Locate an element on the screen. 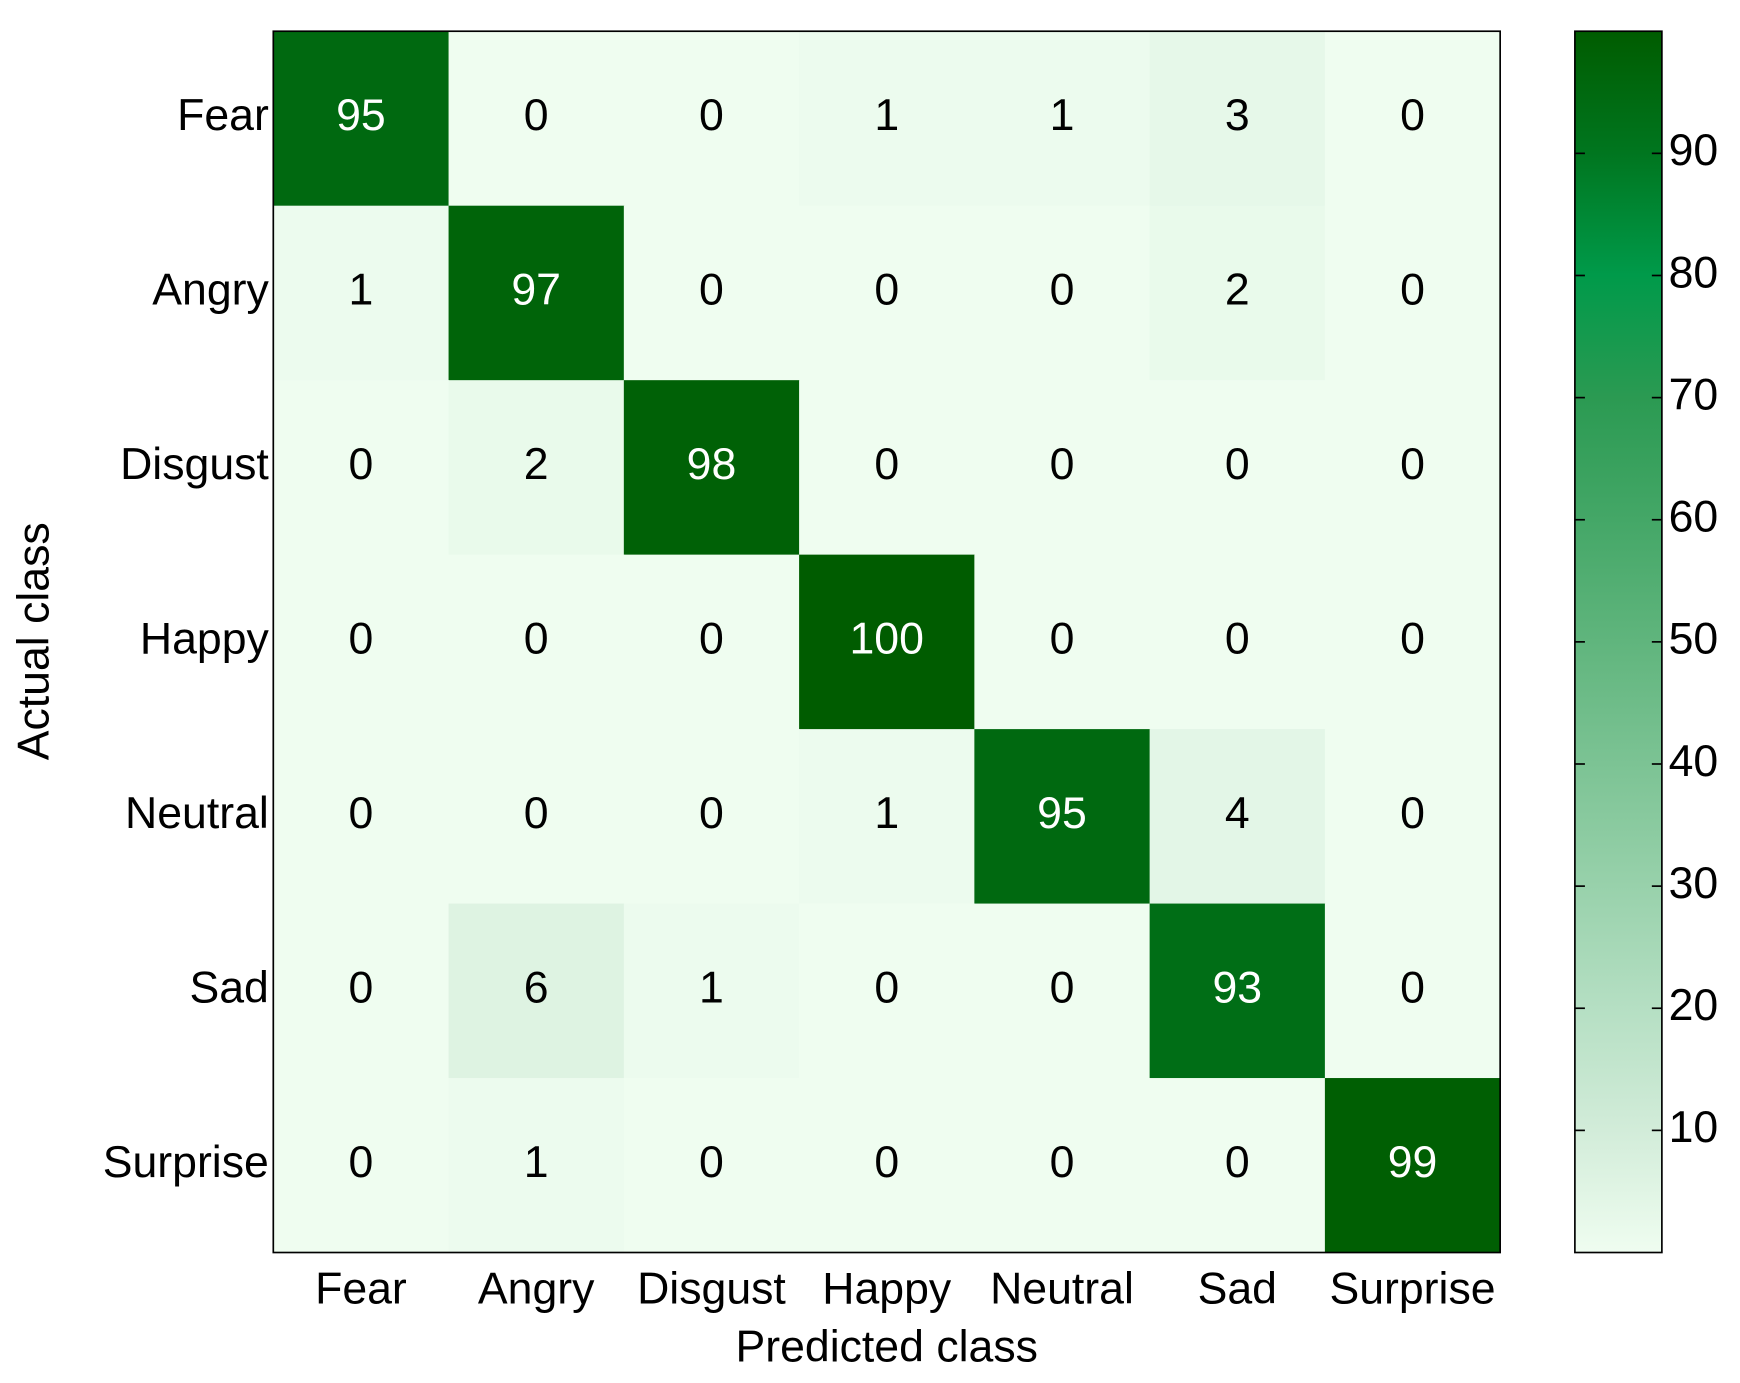 The height and width of the screenshot is (1383, 1740). y-tick-label: Happy is located at coordinates (205, 639).